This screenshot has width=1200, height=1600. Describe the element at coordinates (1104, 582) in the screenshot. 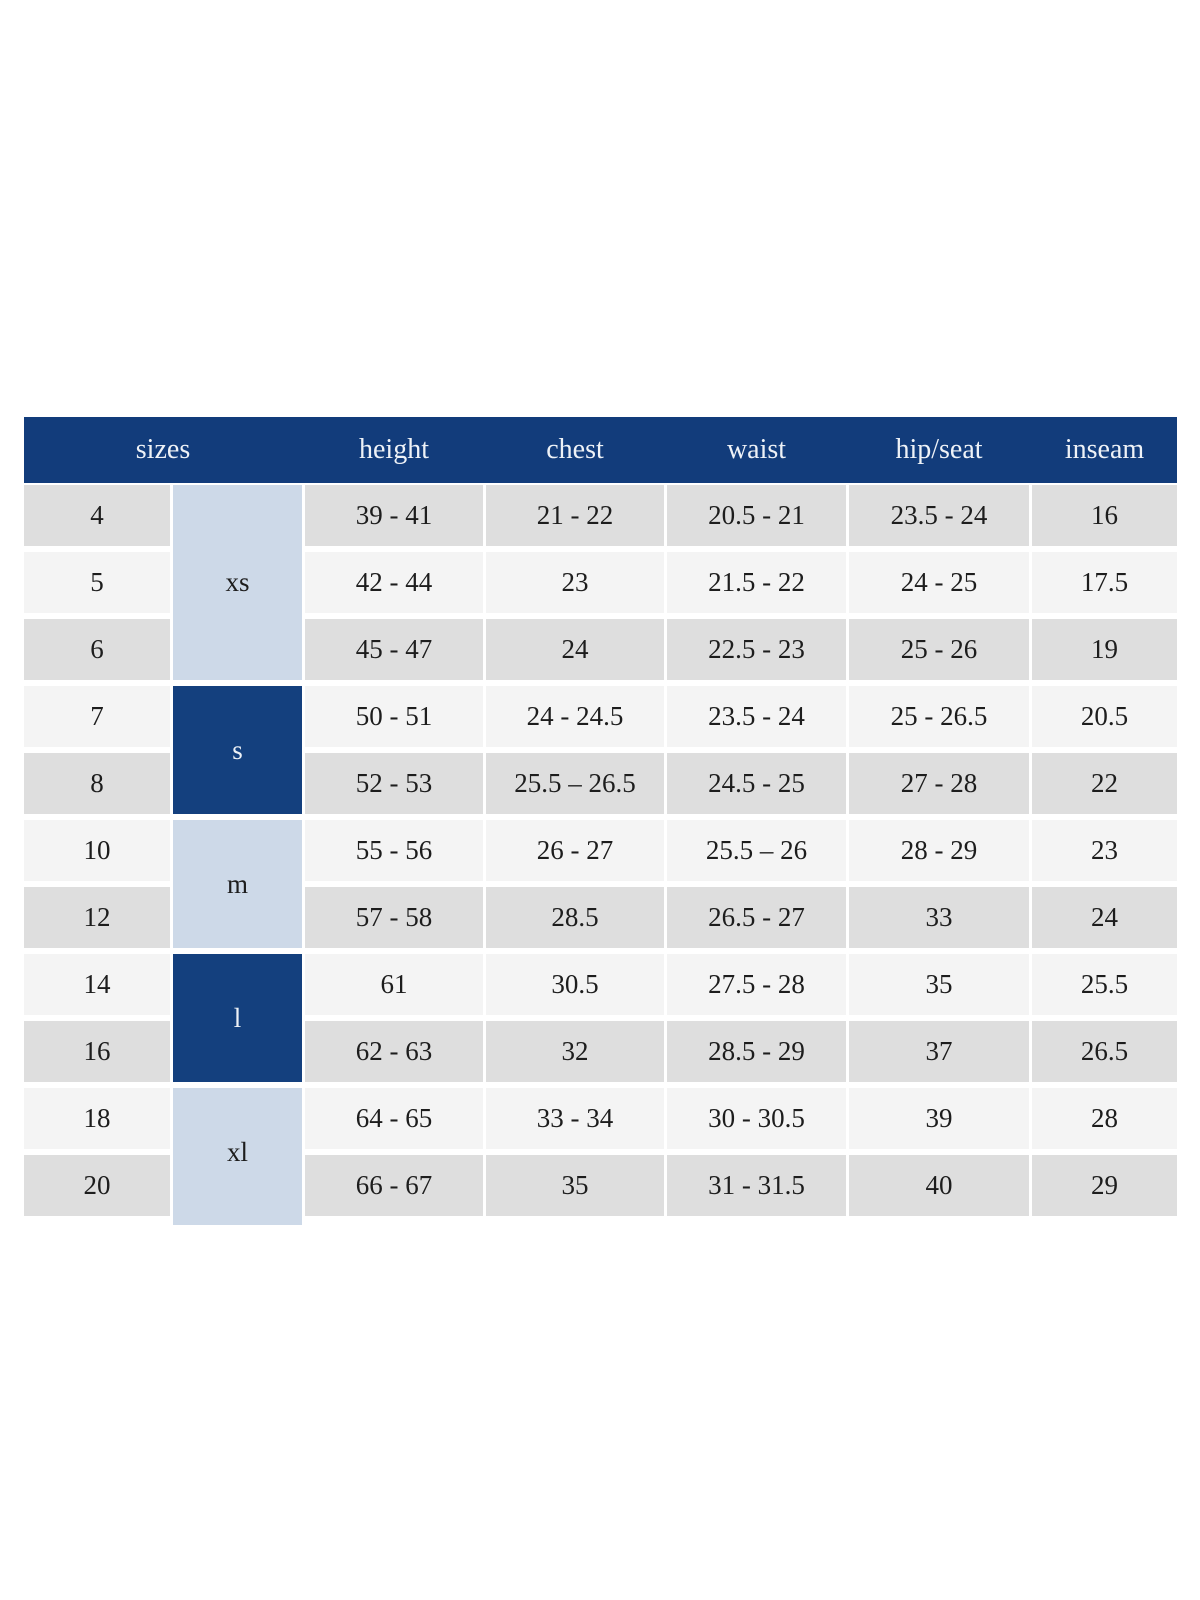

I see `inseam-cell: 17.5` at that location.